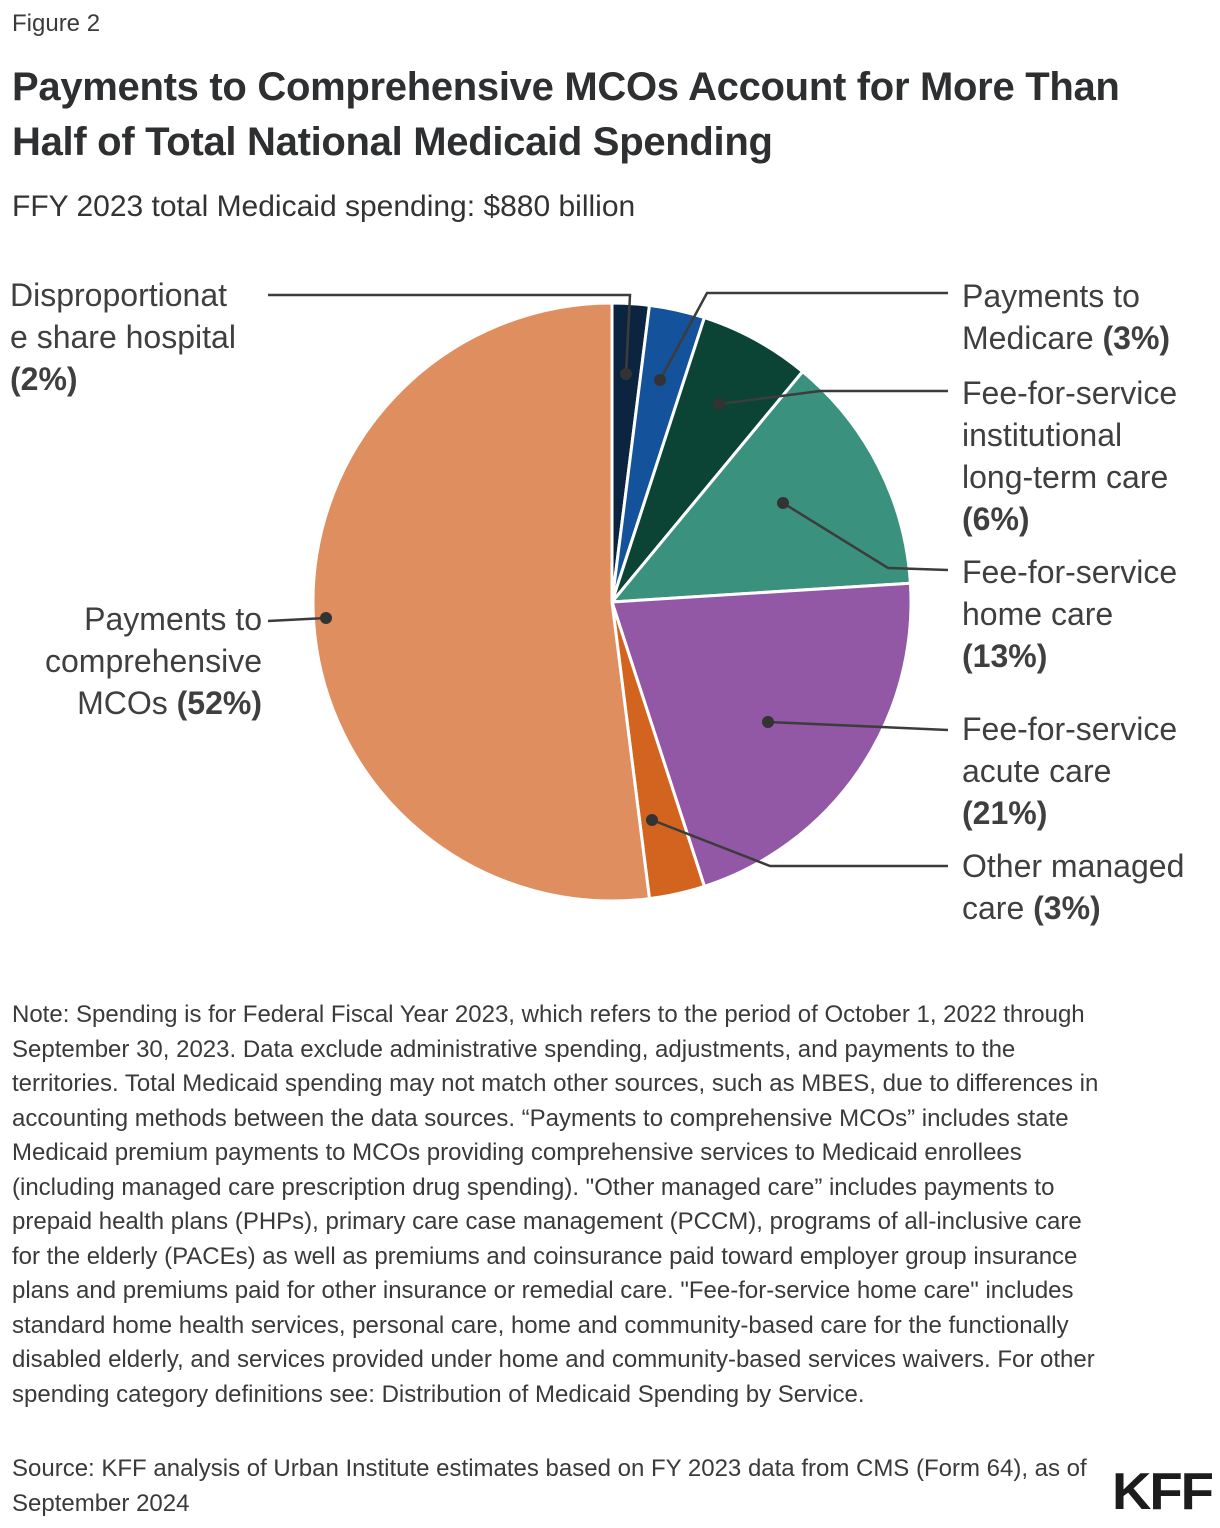  What do you see at coordinates (761, 487) in the screenshot?
I see `pie-slice-fee-for-service-home-care` at bounding box center [761, 487].